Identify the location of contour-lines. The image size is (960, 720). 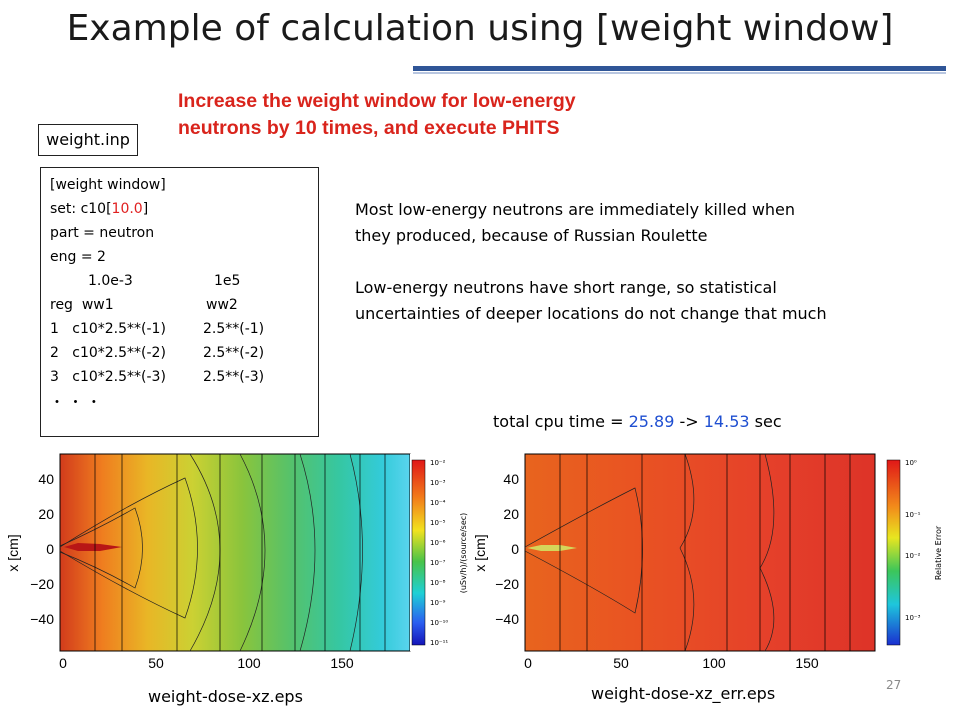
(211, 552).